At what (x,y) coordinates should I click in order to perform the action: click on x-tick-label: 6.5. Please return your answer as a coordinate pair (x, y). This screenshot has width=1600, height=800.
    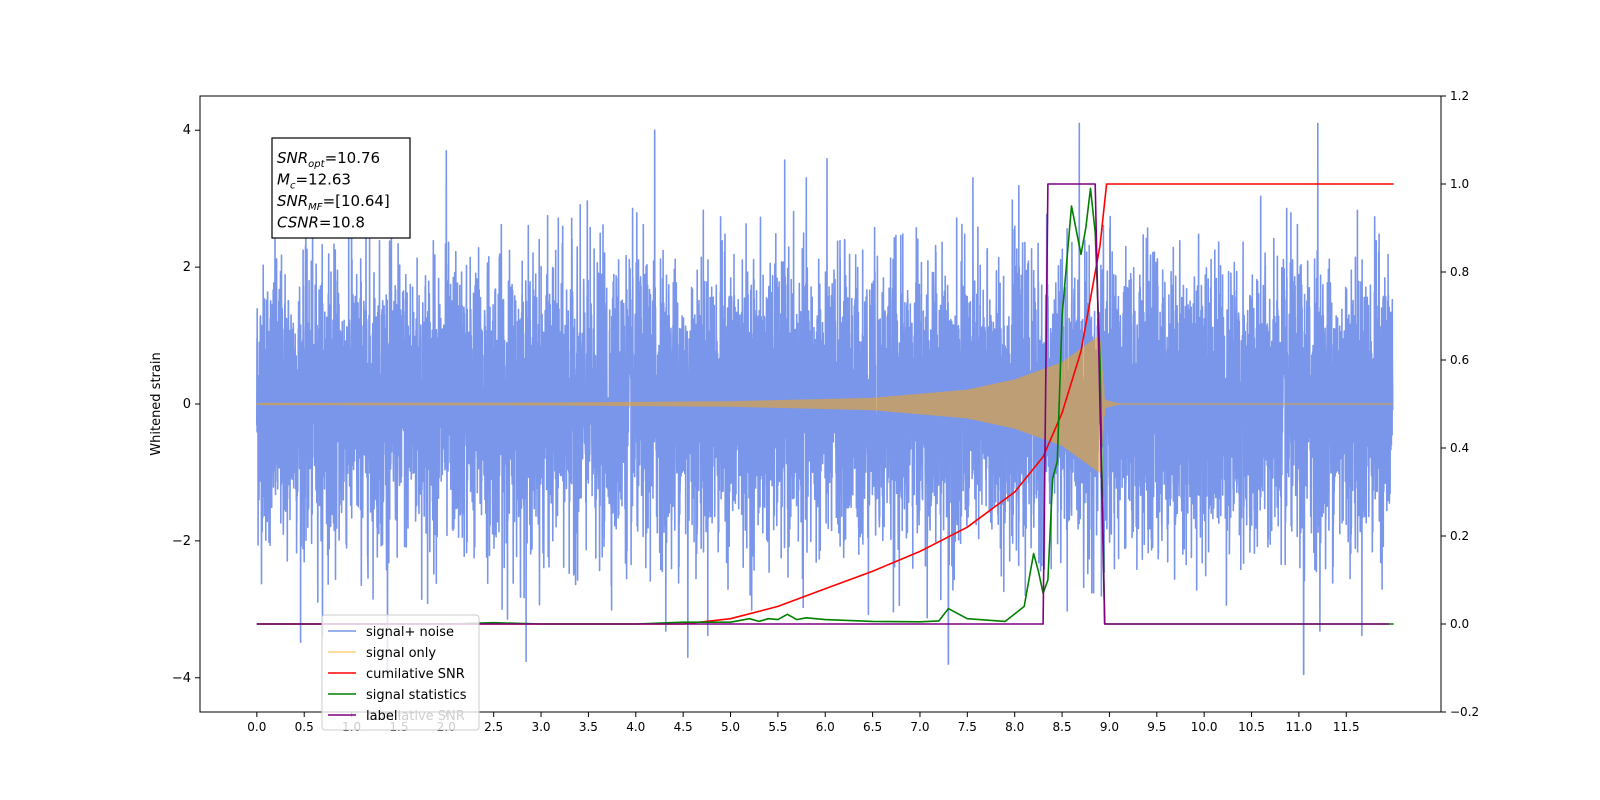
    Looking at the image, I should click on (872, 727).